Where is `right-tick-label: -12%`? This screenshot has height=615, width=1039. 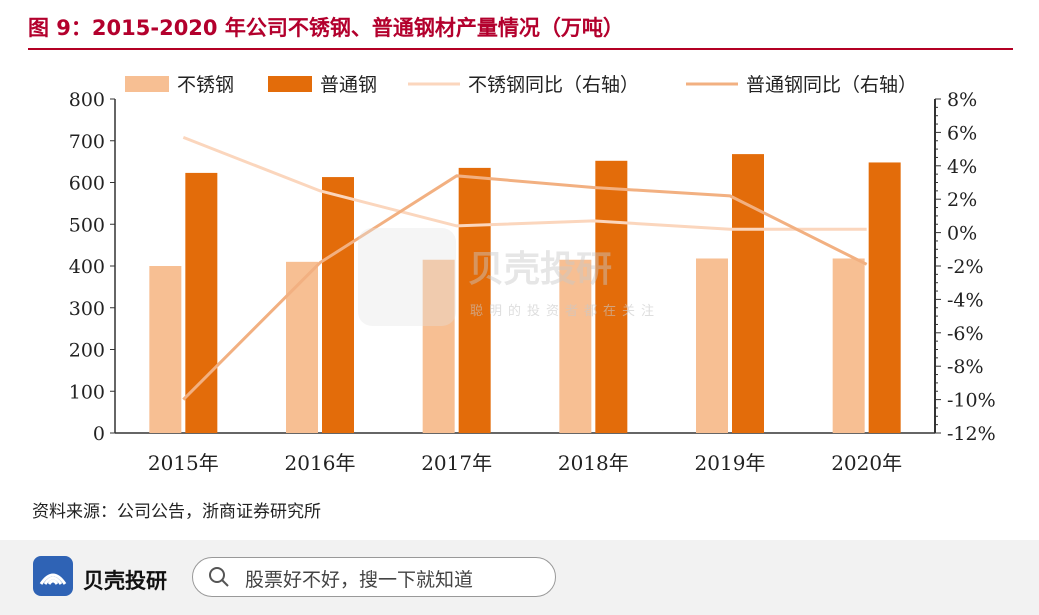 right-tick-label: -12% is located at coordinates (971, 434).